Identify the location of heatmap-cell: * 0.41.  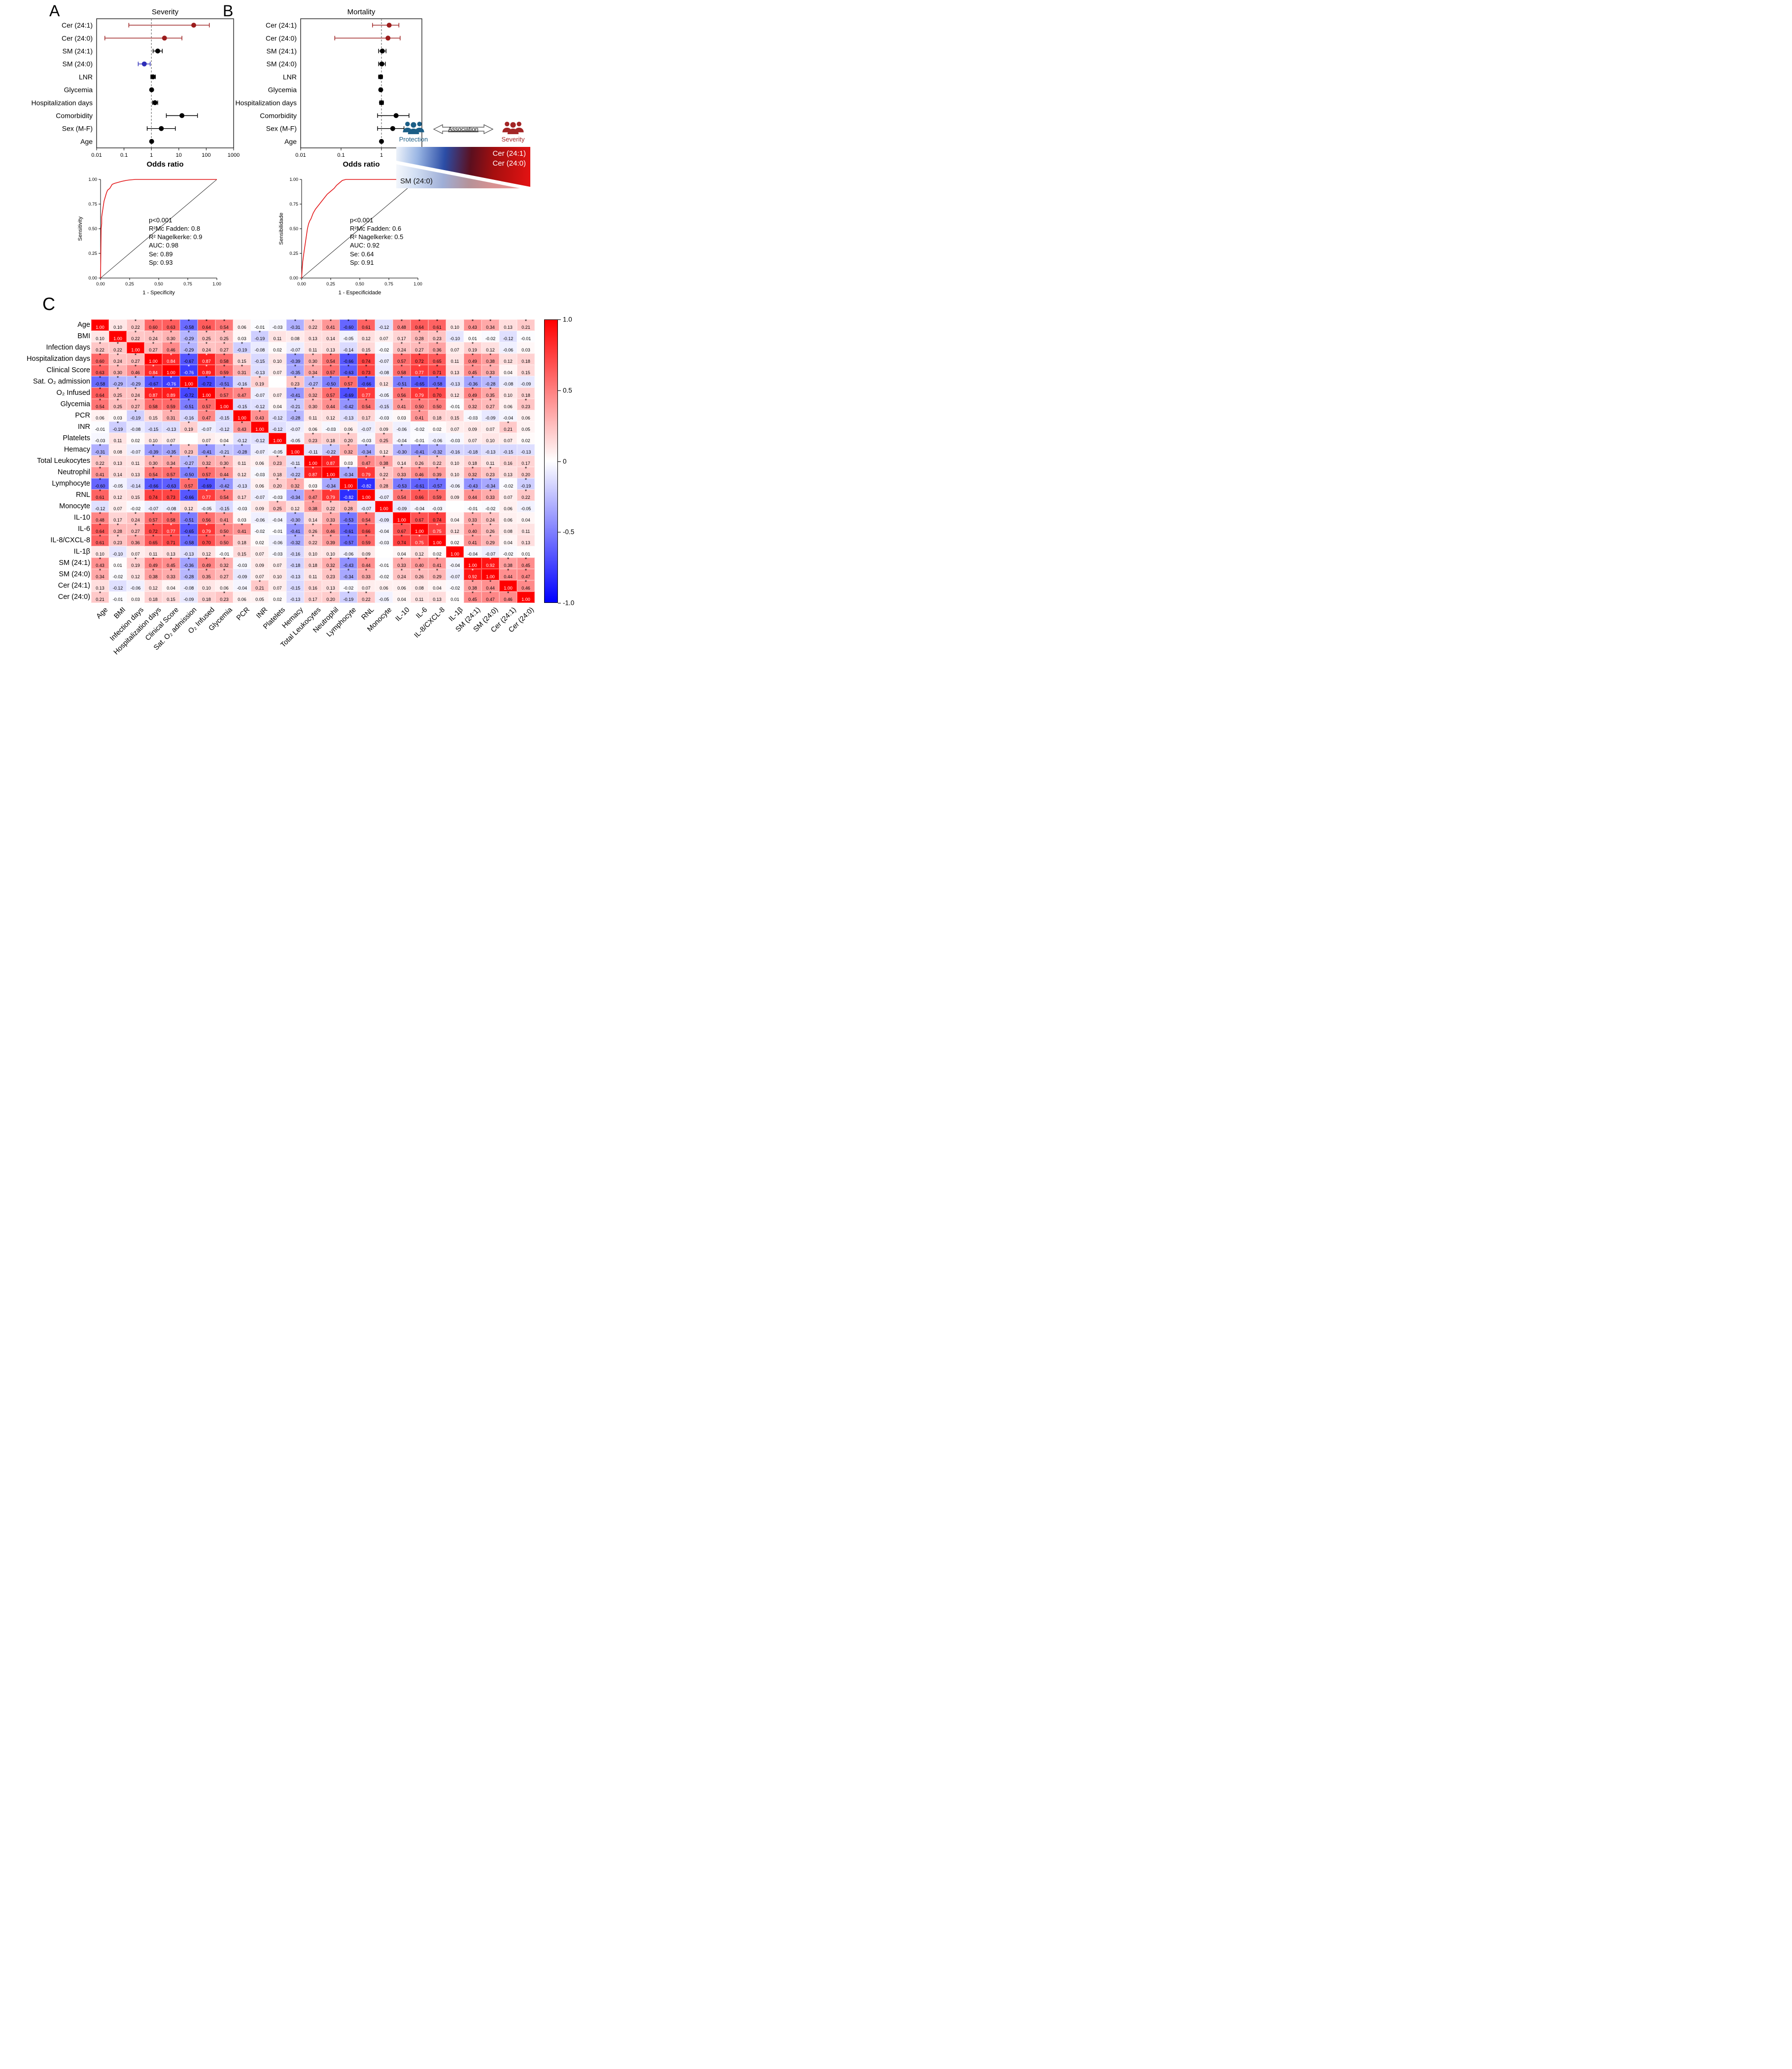
(100, 472).